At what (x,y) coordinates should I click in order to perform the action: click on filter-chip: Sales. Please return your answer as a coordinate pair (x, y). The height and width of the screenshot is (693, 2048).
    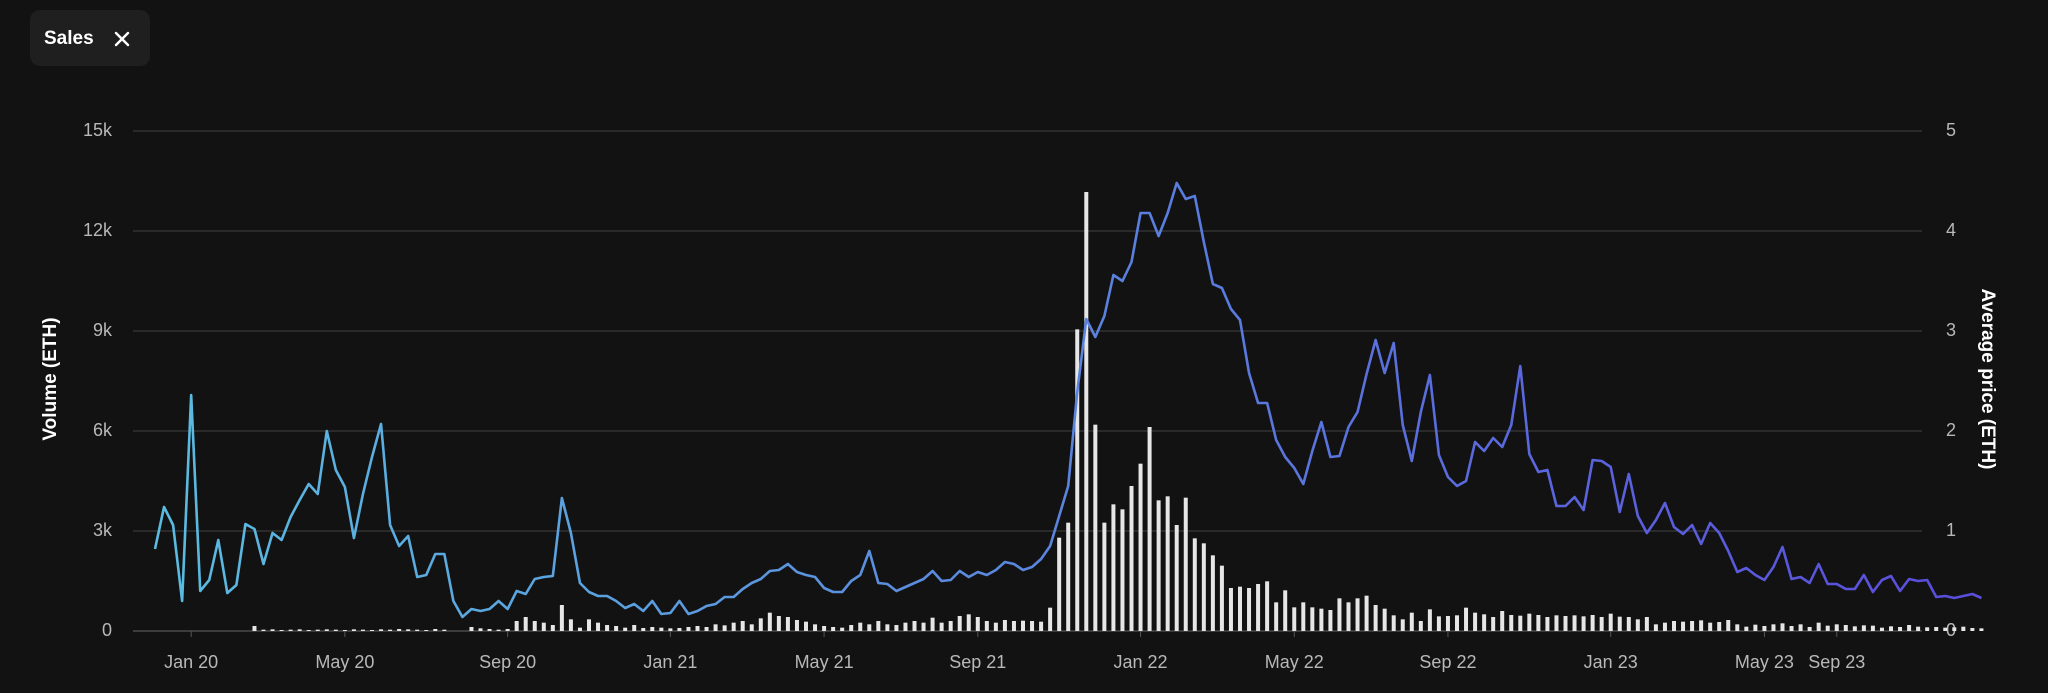
    Looking at the image, I should click on (90, 38).